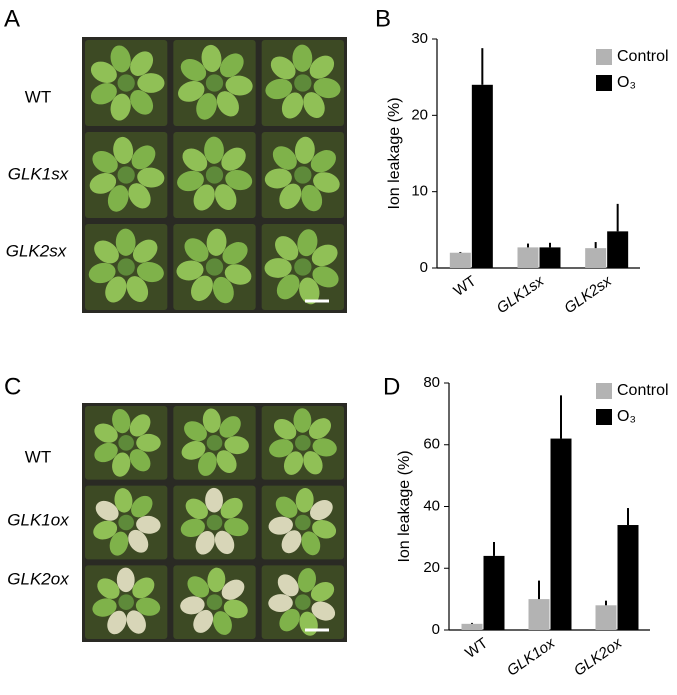 This screenshot has height=695, width=677. What do you see at coordinates (521, 294) in the screenshot?
I see `x-tick-label: GLK1sx` at bounding box center [521, 294].